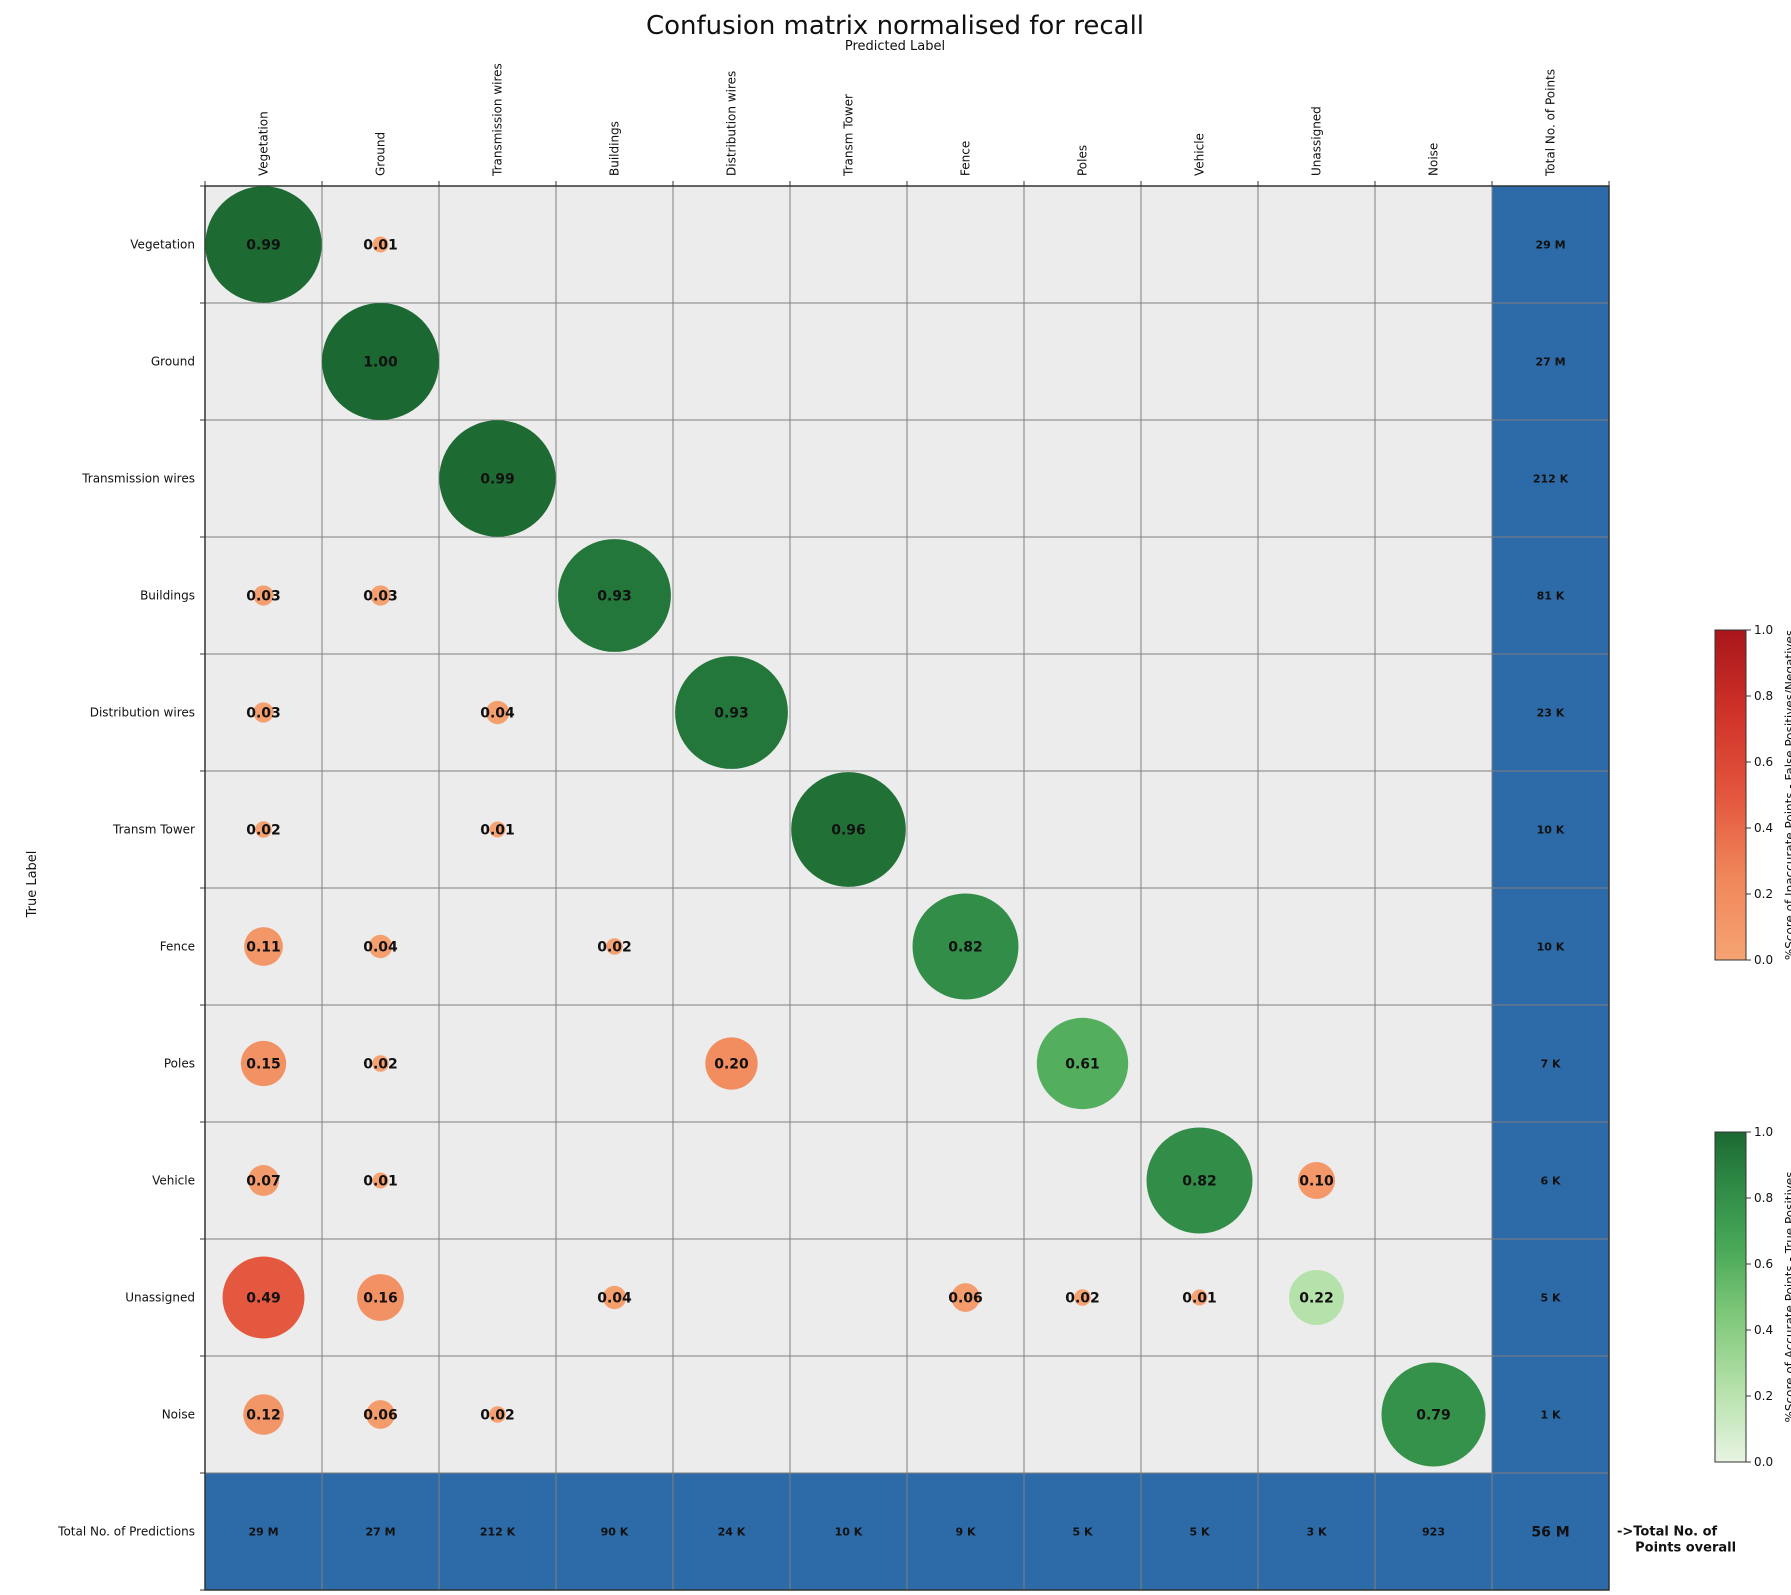 The image size is (1791, 1595). Describe the element at coordinates (1763, 1264) in the screenshot. I see `colorbar-tick-label: 0.6` at that location.